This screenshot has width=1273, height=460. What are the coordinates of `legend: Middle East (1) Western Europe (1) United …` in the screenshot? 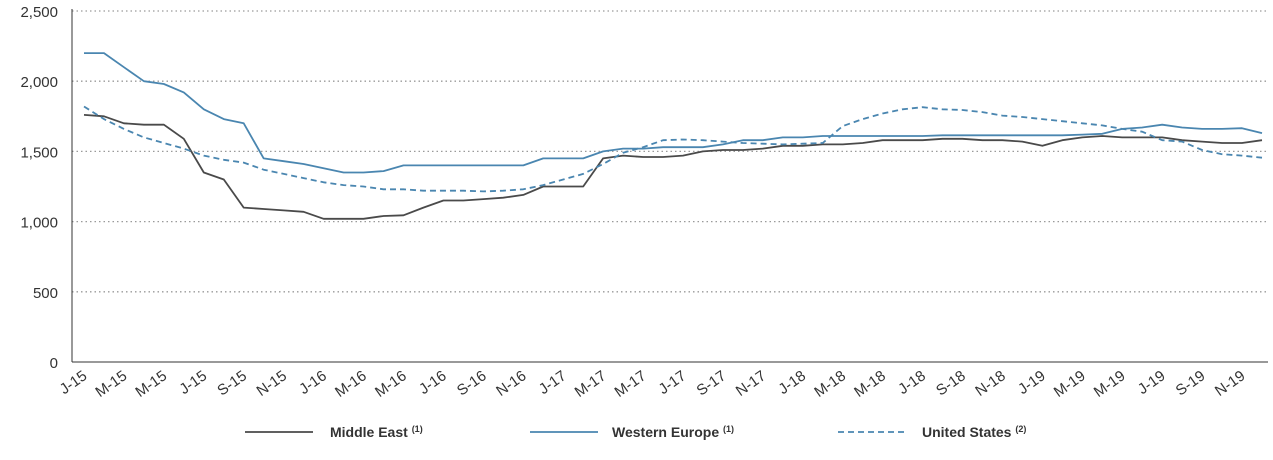 It's located at (635, 432).